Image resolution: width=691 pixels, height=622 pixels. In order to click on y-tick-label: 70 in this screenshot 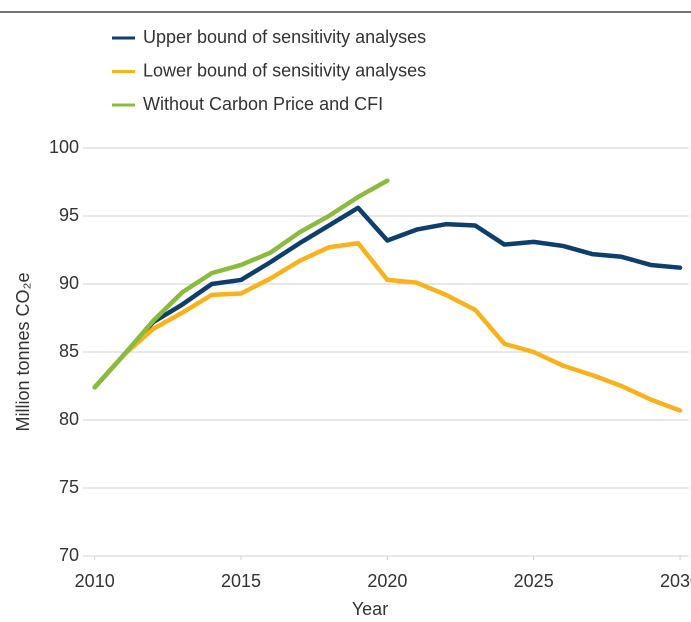, I will do `click(69, 555)`.